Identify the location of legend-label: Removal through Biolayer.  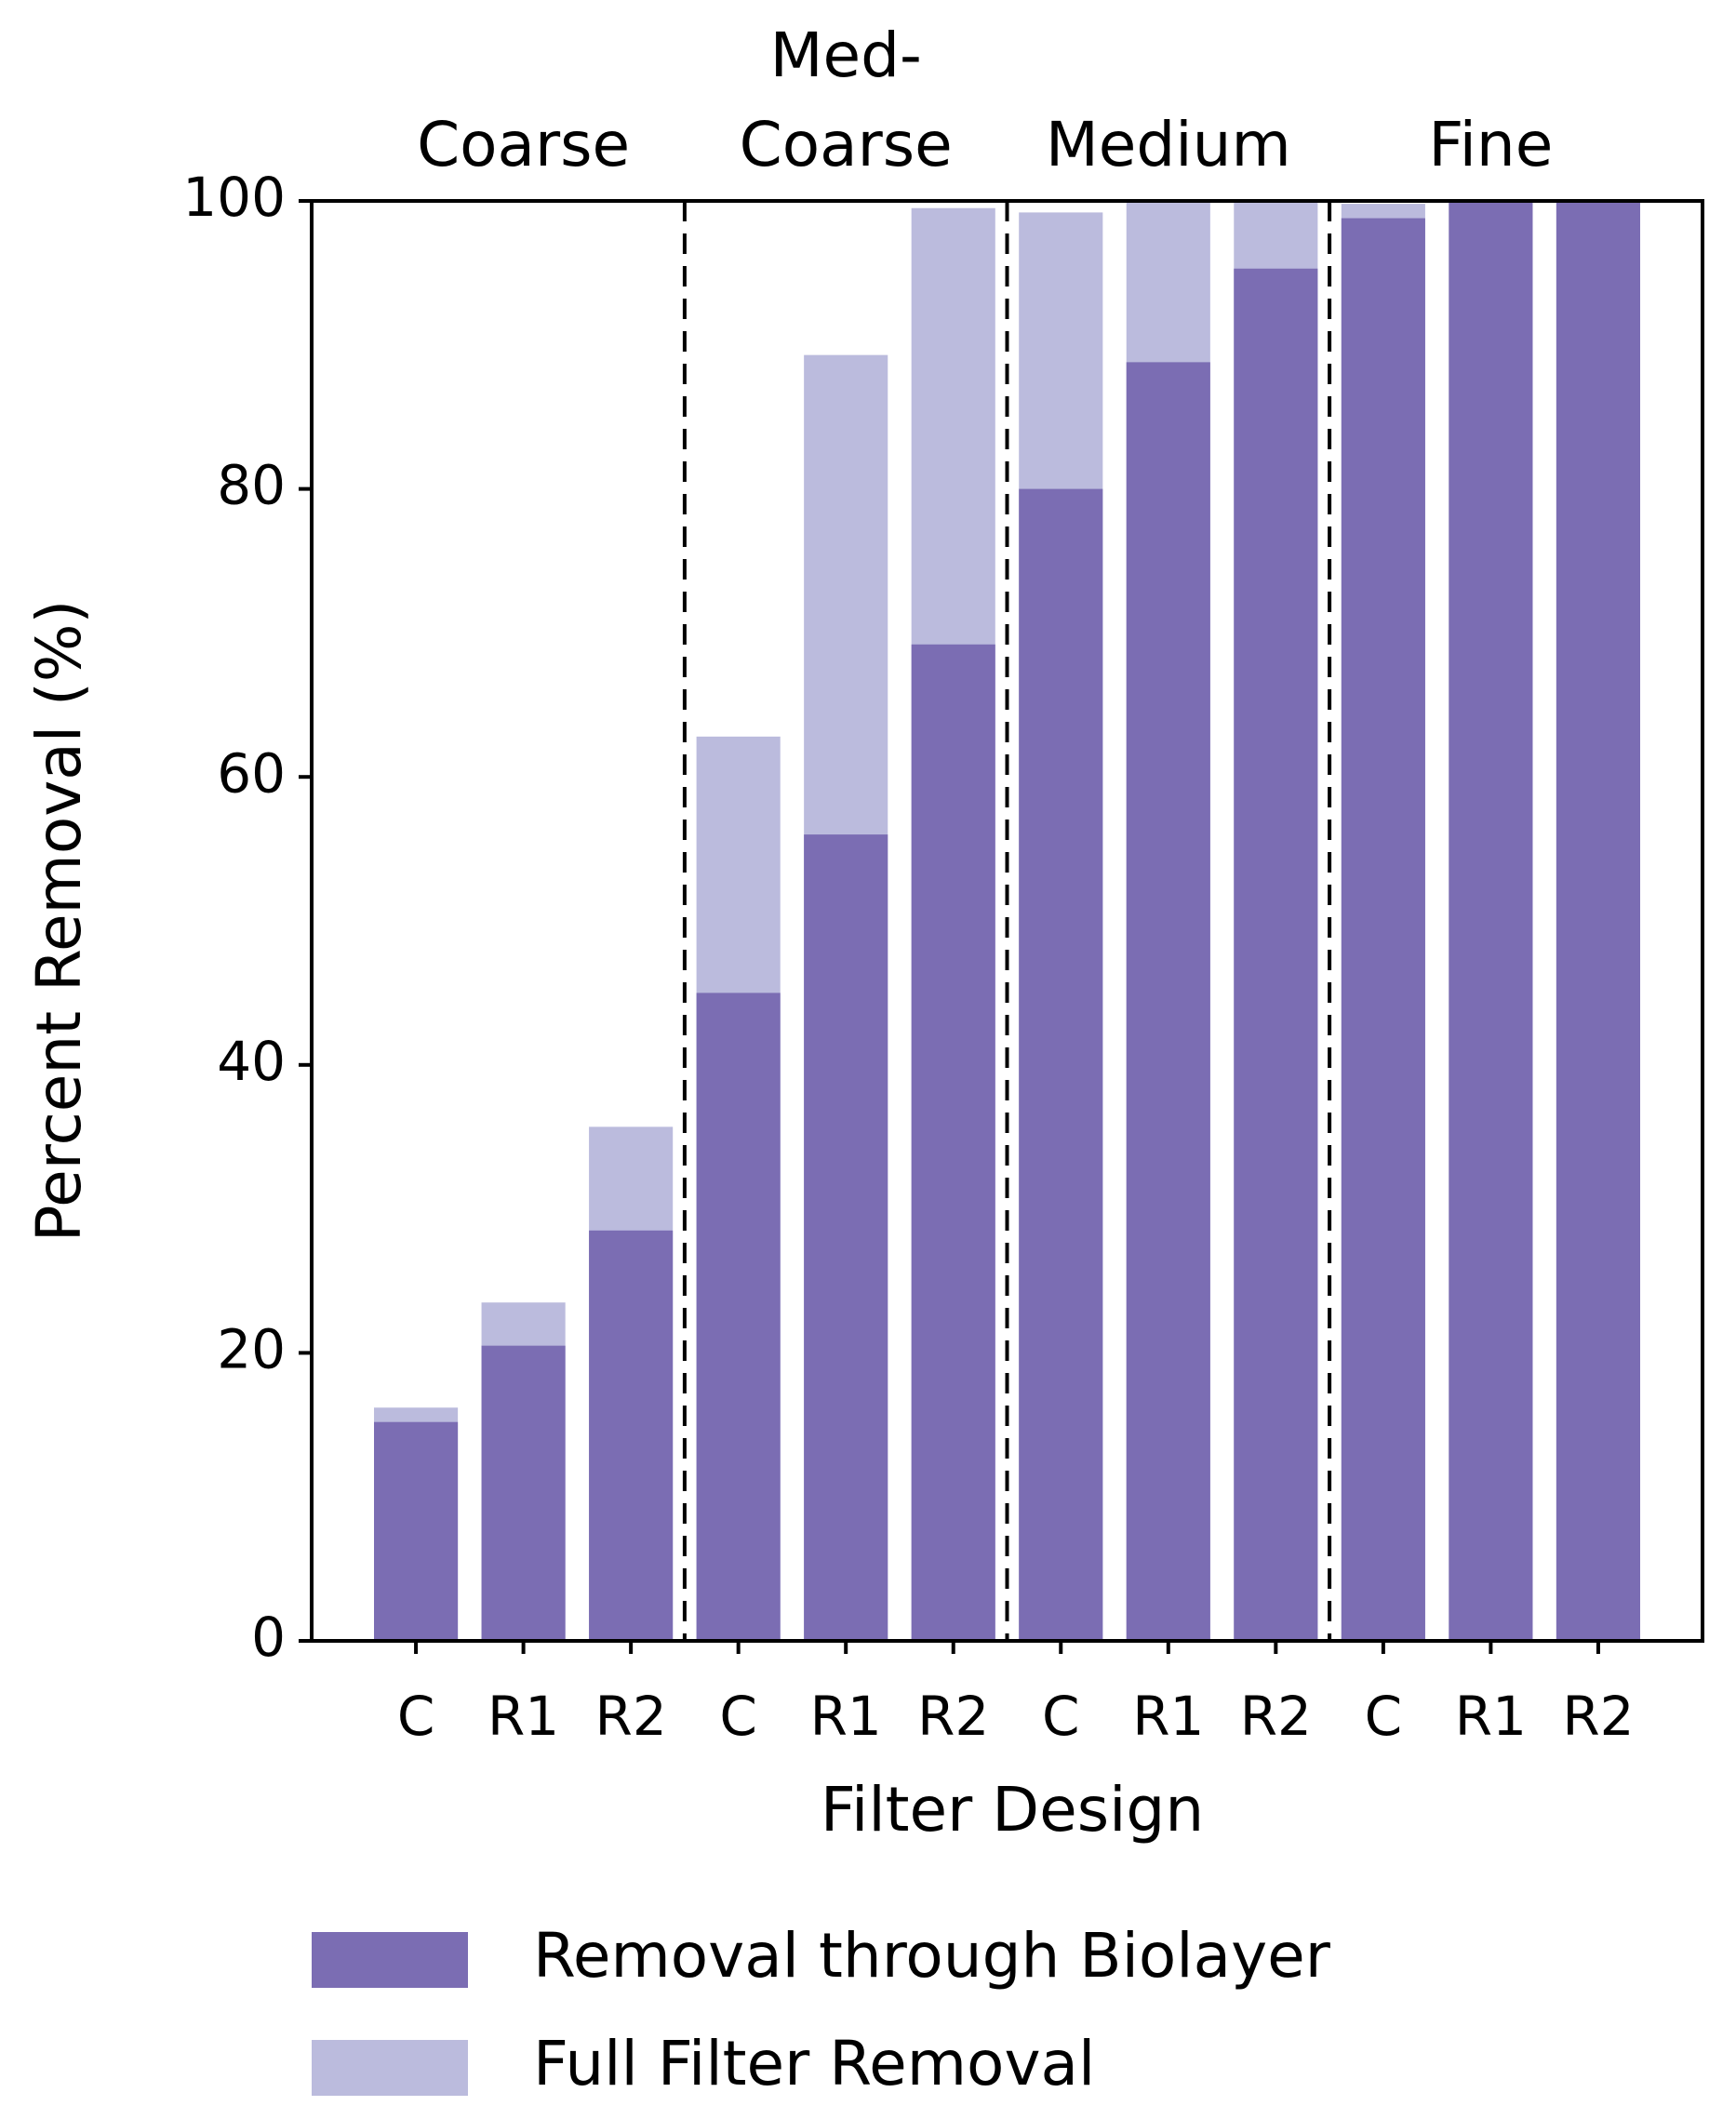
(932, 1956).